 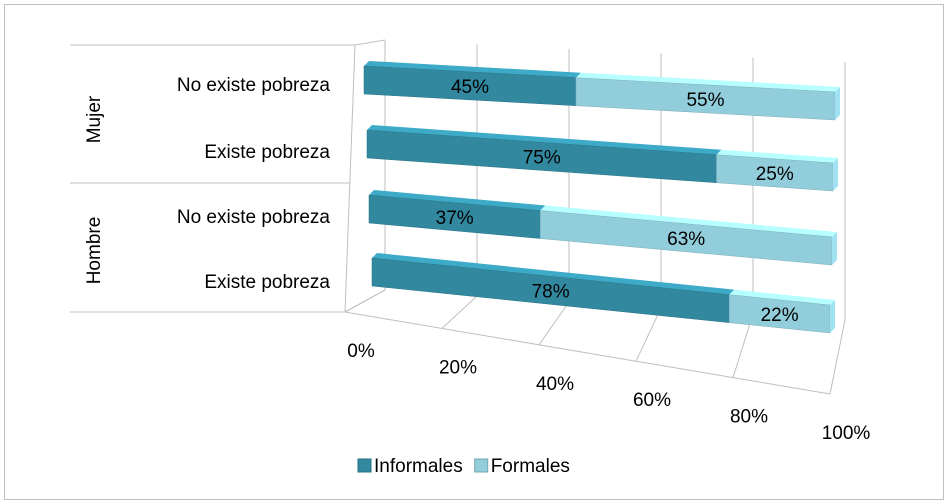 I want to click on value-label: 78%, so click(x=551, y=291).